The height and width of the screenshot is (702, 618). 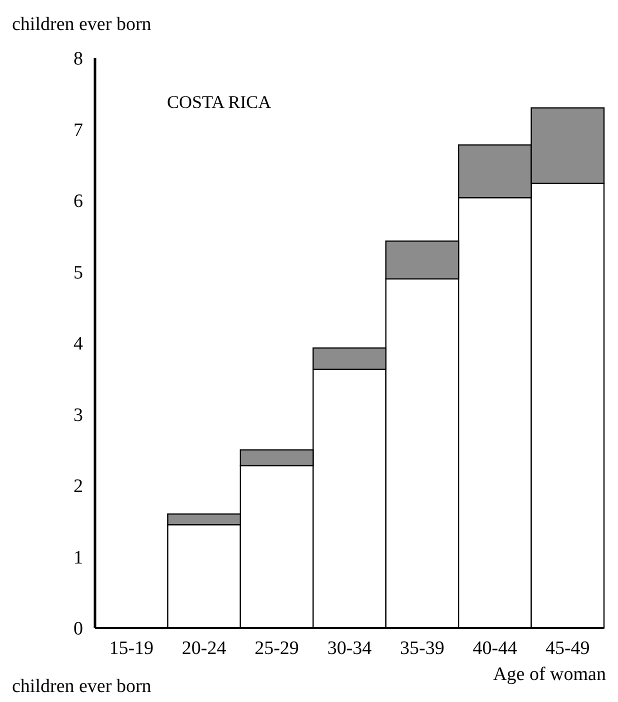 I want to click on x-tick-label: 45-49, so click(x=567, y=648).